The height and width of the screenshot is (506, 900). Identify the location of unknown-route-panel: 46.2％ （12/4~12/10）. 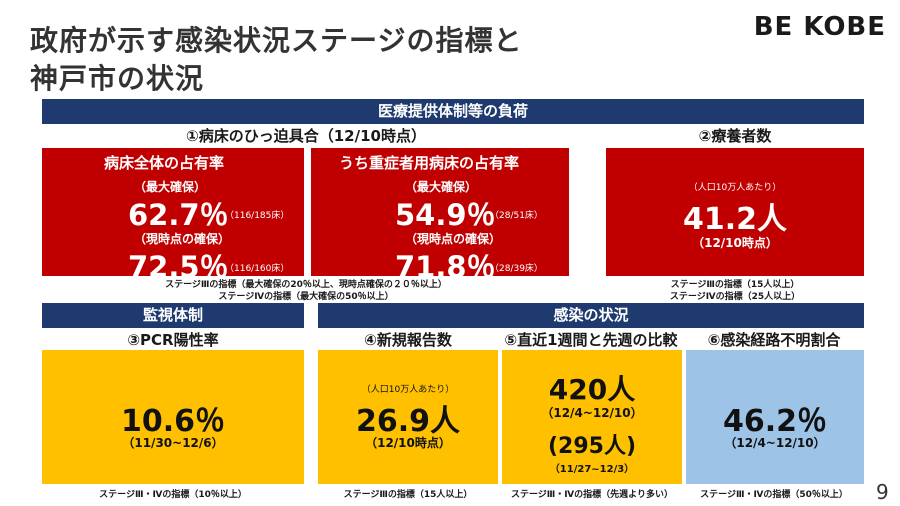
(775, 417).